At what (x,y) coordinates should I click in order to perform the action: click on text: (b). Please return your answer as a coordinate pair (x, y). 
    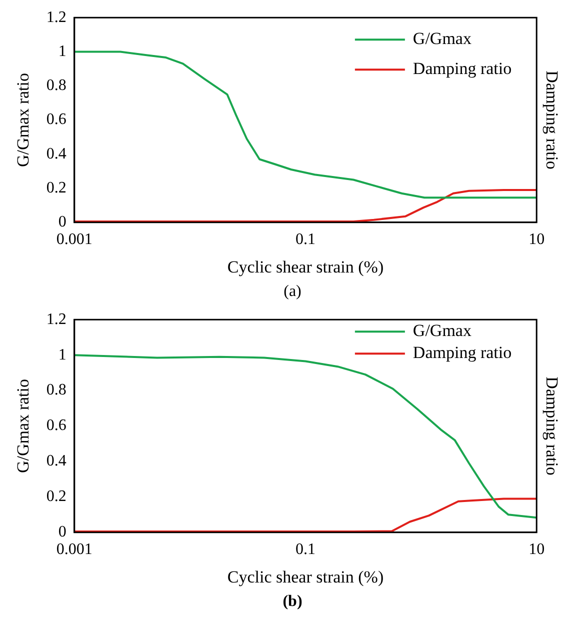
    Looking at the image, I should click on (293, 602).